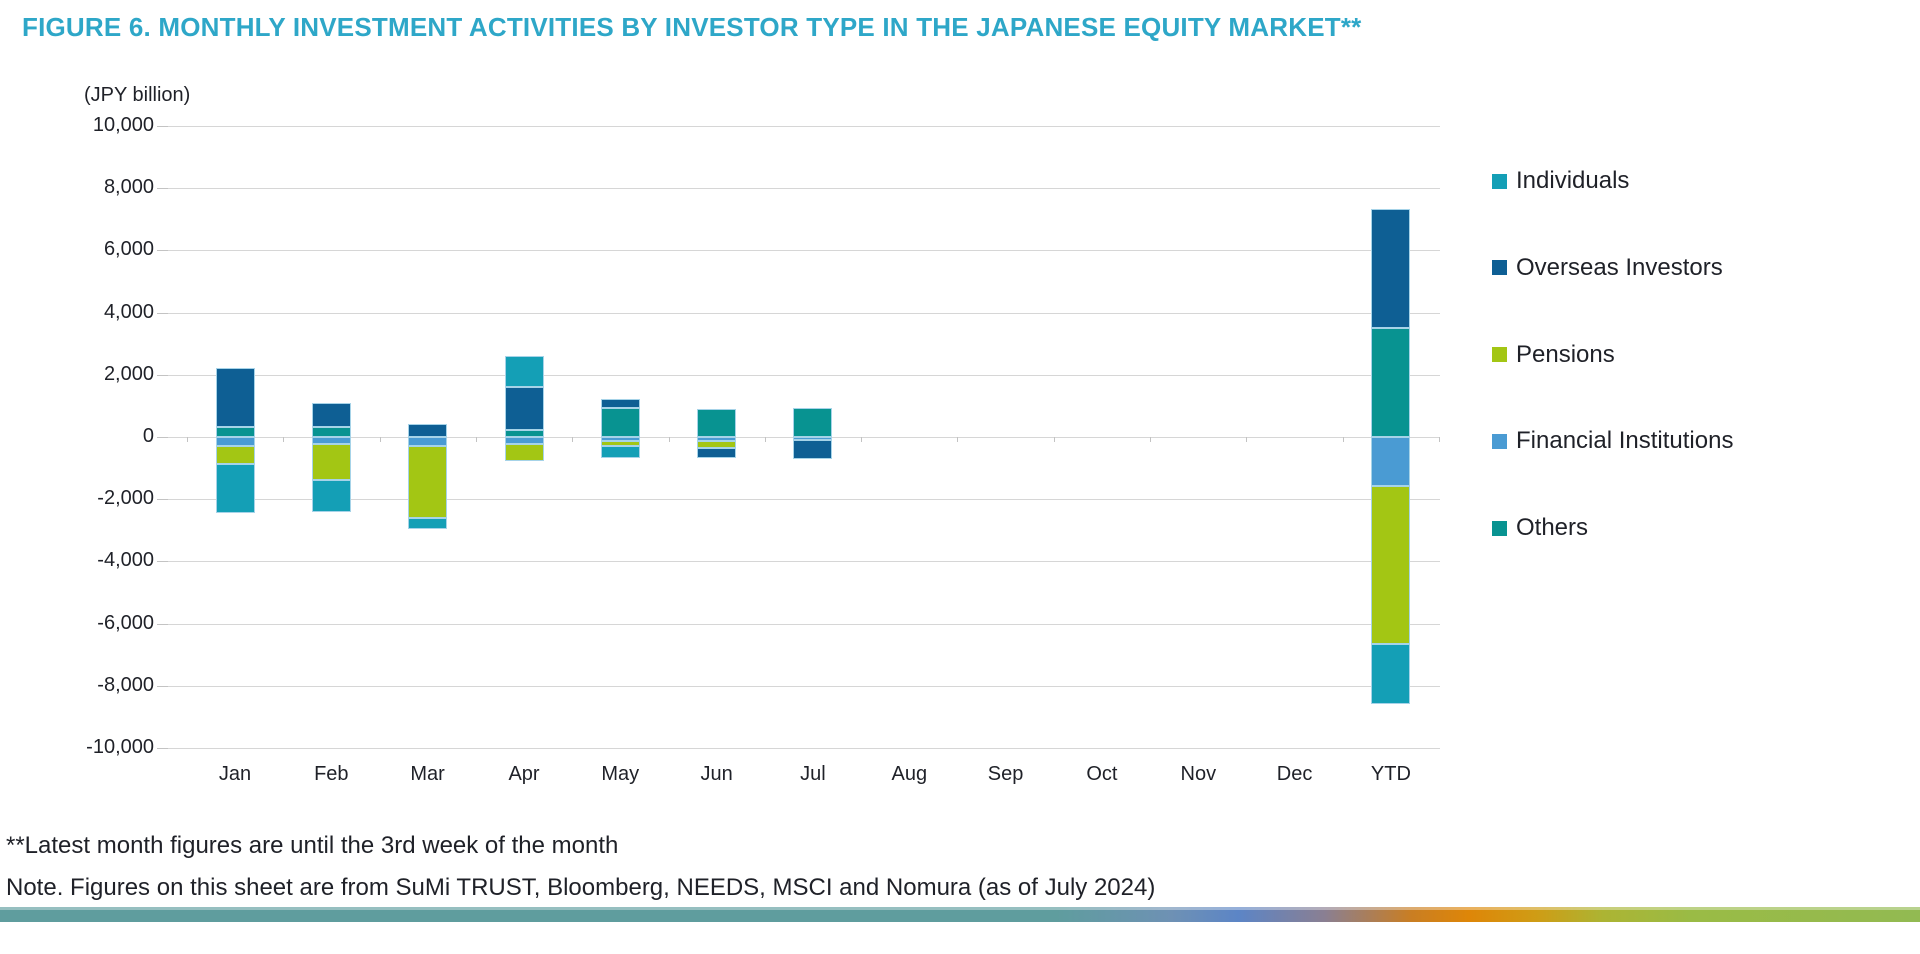 This screenshot has height=954, width=1920. I want to click on bar-apr-pensions, so click(524, 452).